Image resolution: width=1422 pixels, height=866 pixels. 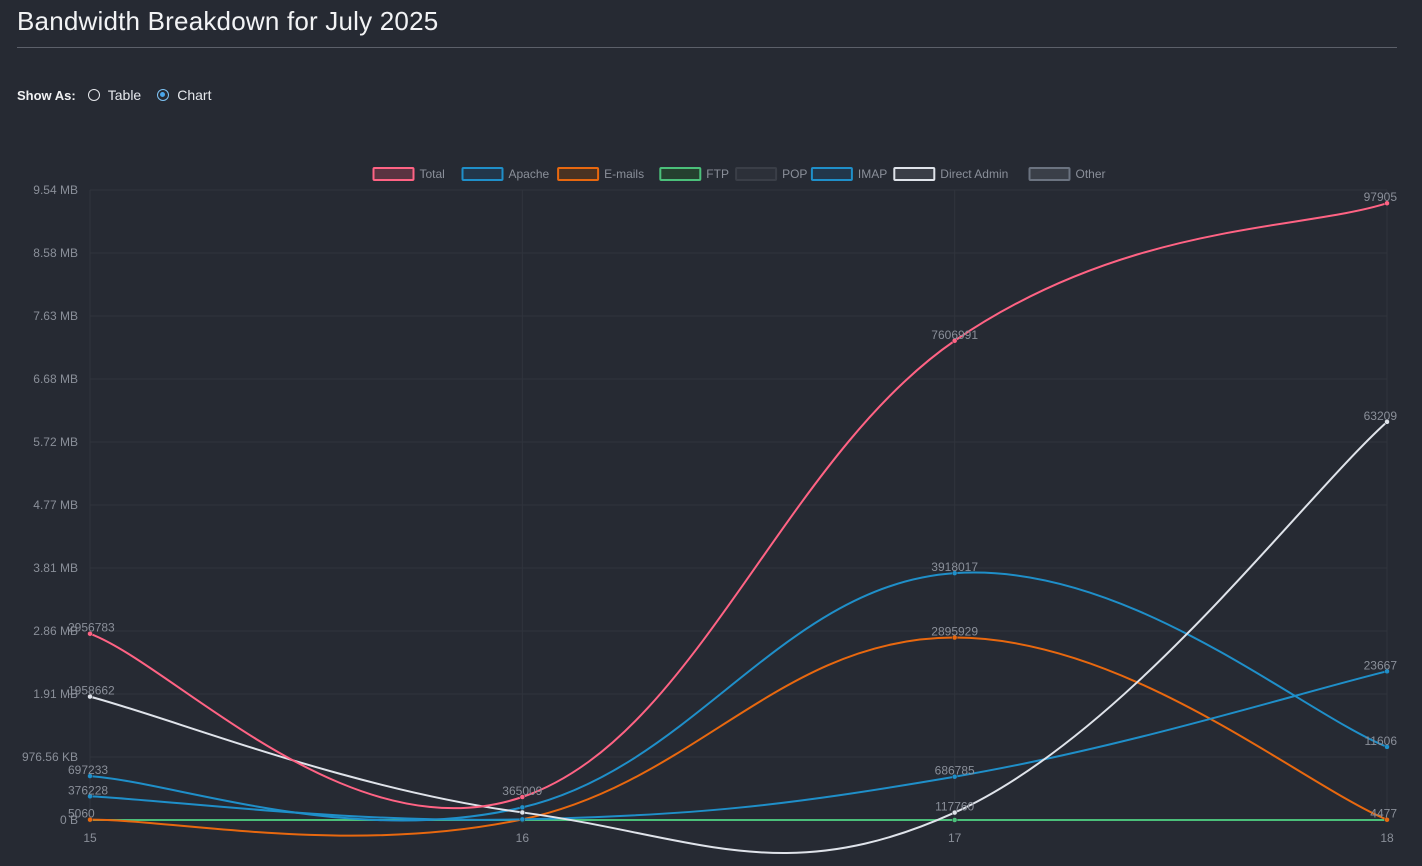 What do you see at coordinates (228, 21) in the screenshot?
I see `page-title: Bandwidth Breakdown for July 2025` at bounding box center [228, 21].